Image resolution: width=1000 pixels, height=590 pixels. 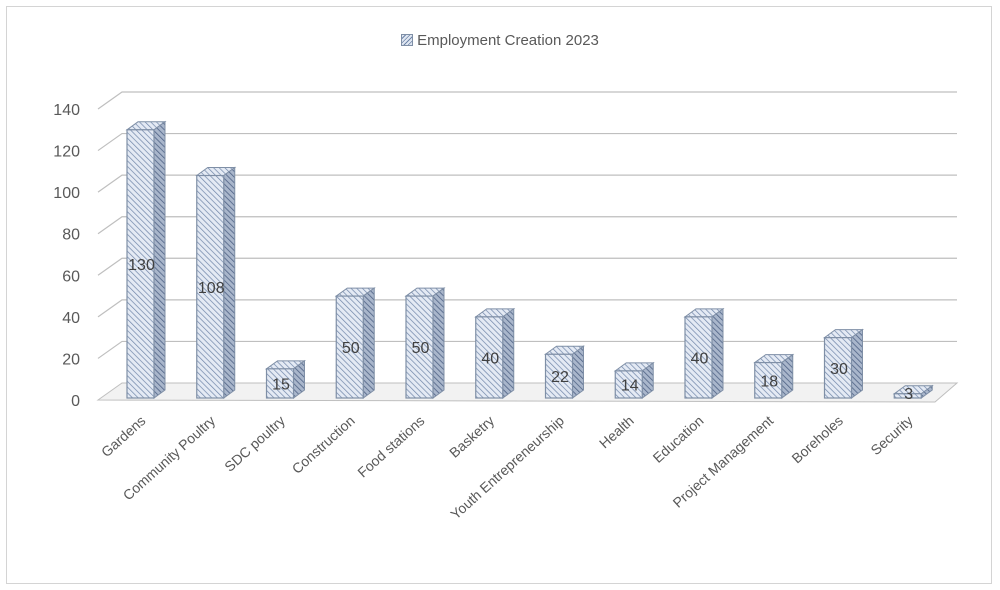 What do you see at coordinates (66, 152) in the screenshot?
I see `y-tick-label: 120` at bounding box center [66, 152].